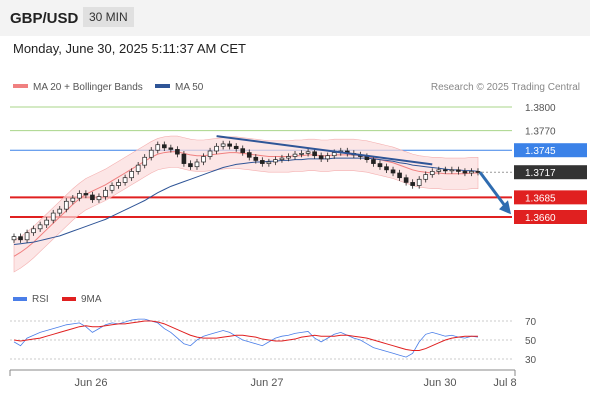 The width and height of the screenshot is (590, 400). What do you see at coordinates (69, 299) in the screenshot?
I see `legend-9ma-swatch` at bounding box center [69, 299].